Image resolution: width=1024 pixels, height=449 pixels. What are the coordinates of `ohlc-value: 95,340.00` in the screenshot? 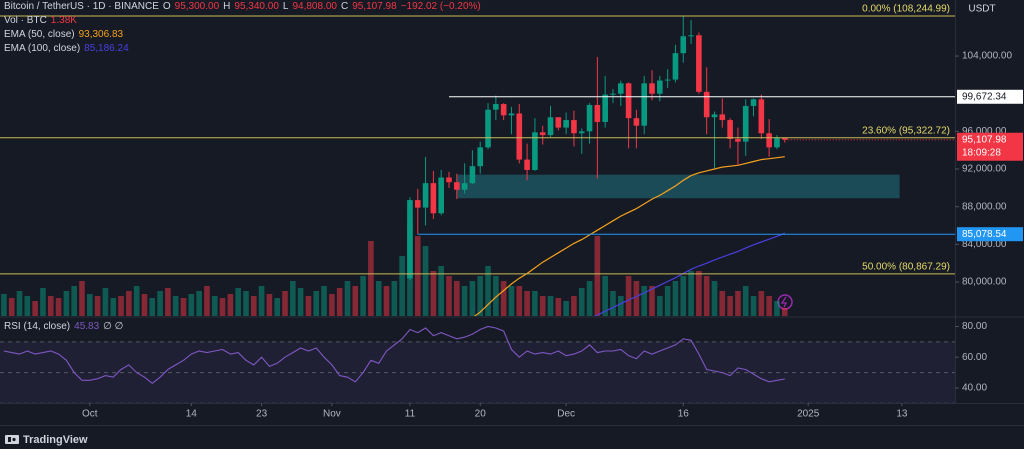 It's located at (256, 6).